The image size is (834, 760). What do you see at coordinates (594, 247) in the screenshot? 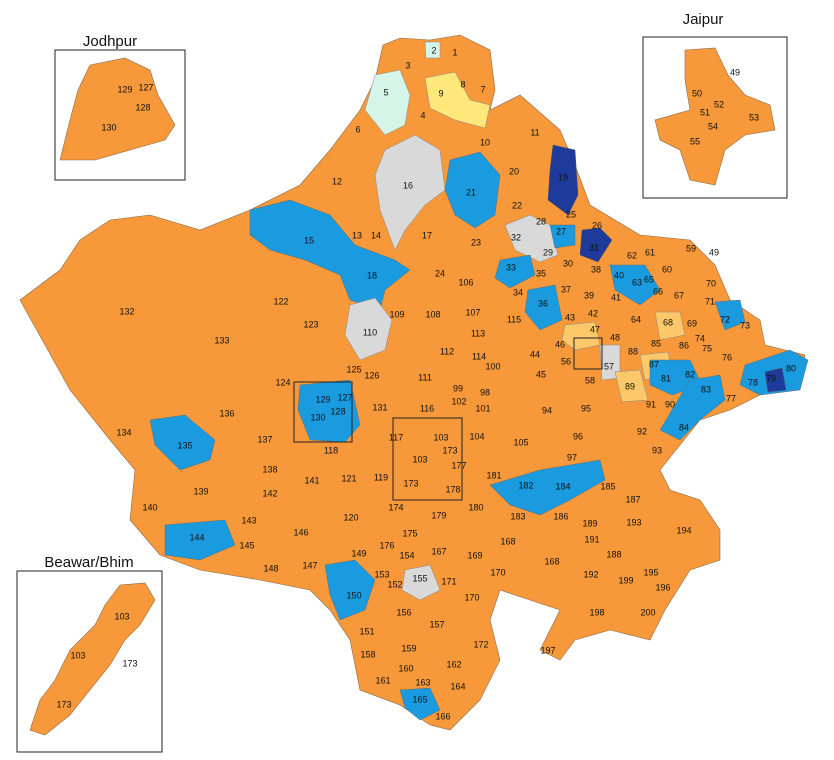
I see `district-label: 31` at bounding box center [594, 247].